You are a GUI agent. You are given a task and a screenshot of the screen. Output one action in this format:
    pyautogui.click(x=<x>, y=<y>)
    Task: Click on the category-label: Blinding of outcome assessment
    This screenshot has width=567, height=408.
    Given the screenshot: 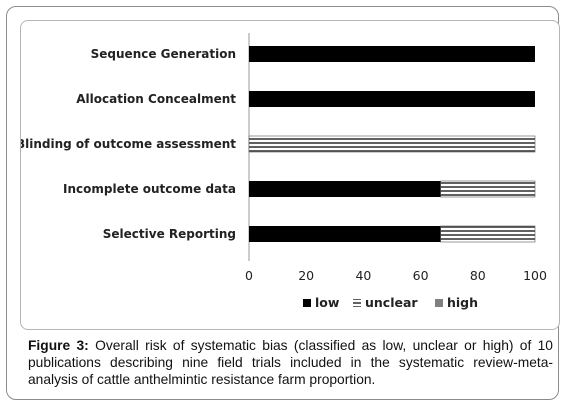 What is the action you would take?
    pyautogui.click(x=128, y=144)
    